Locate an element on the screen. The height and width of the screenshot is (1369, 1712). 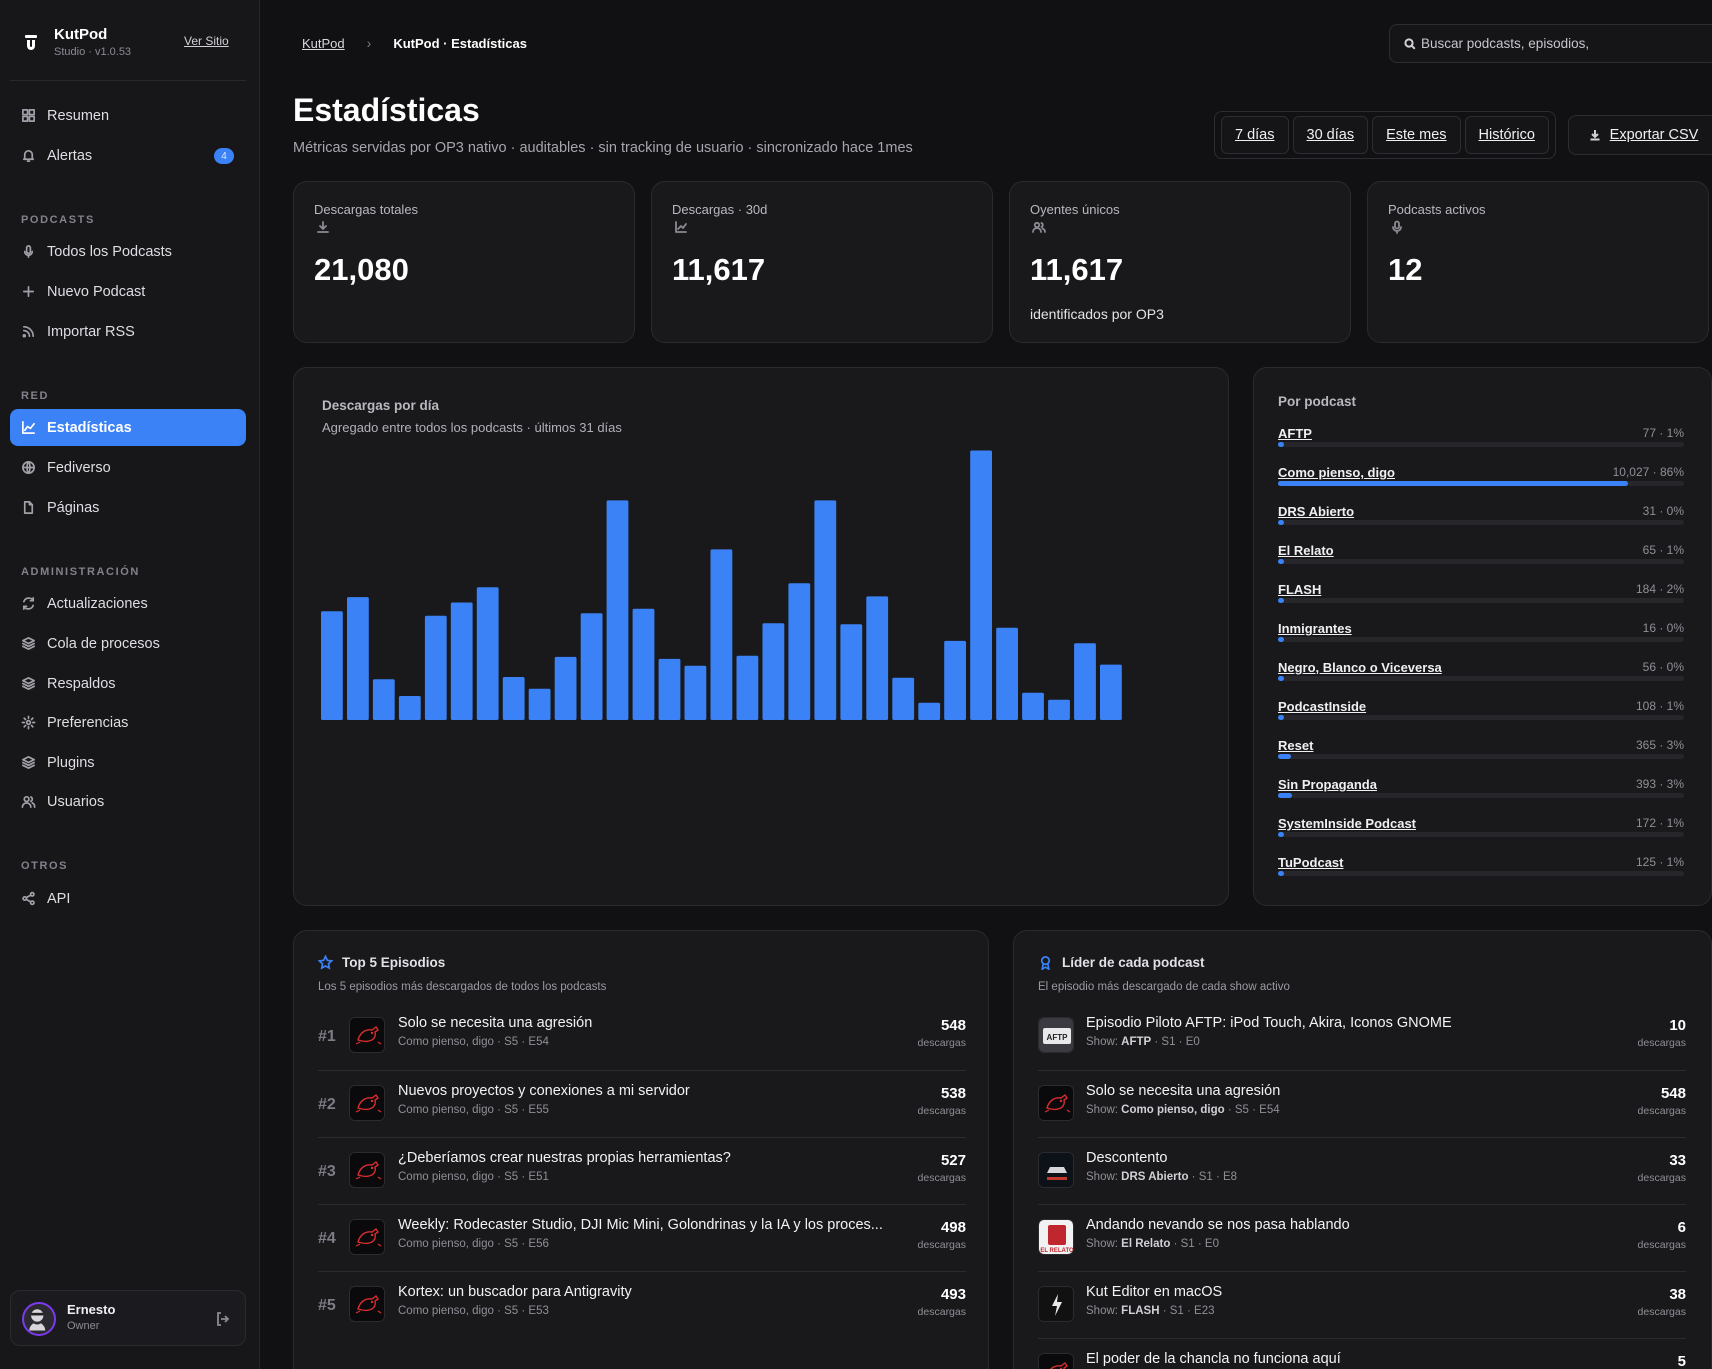
podcast-name-link: Reset is located at coordinates (1296, 745).